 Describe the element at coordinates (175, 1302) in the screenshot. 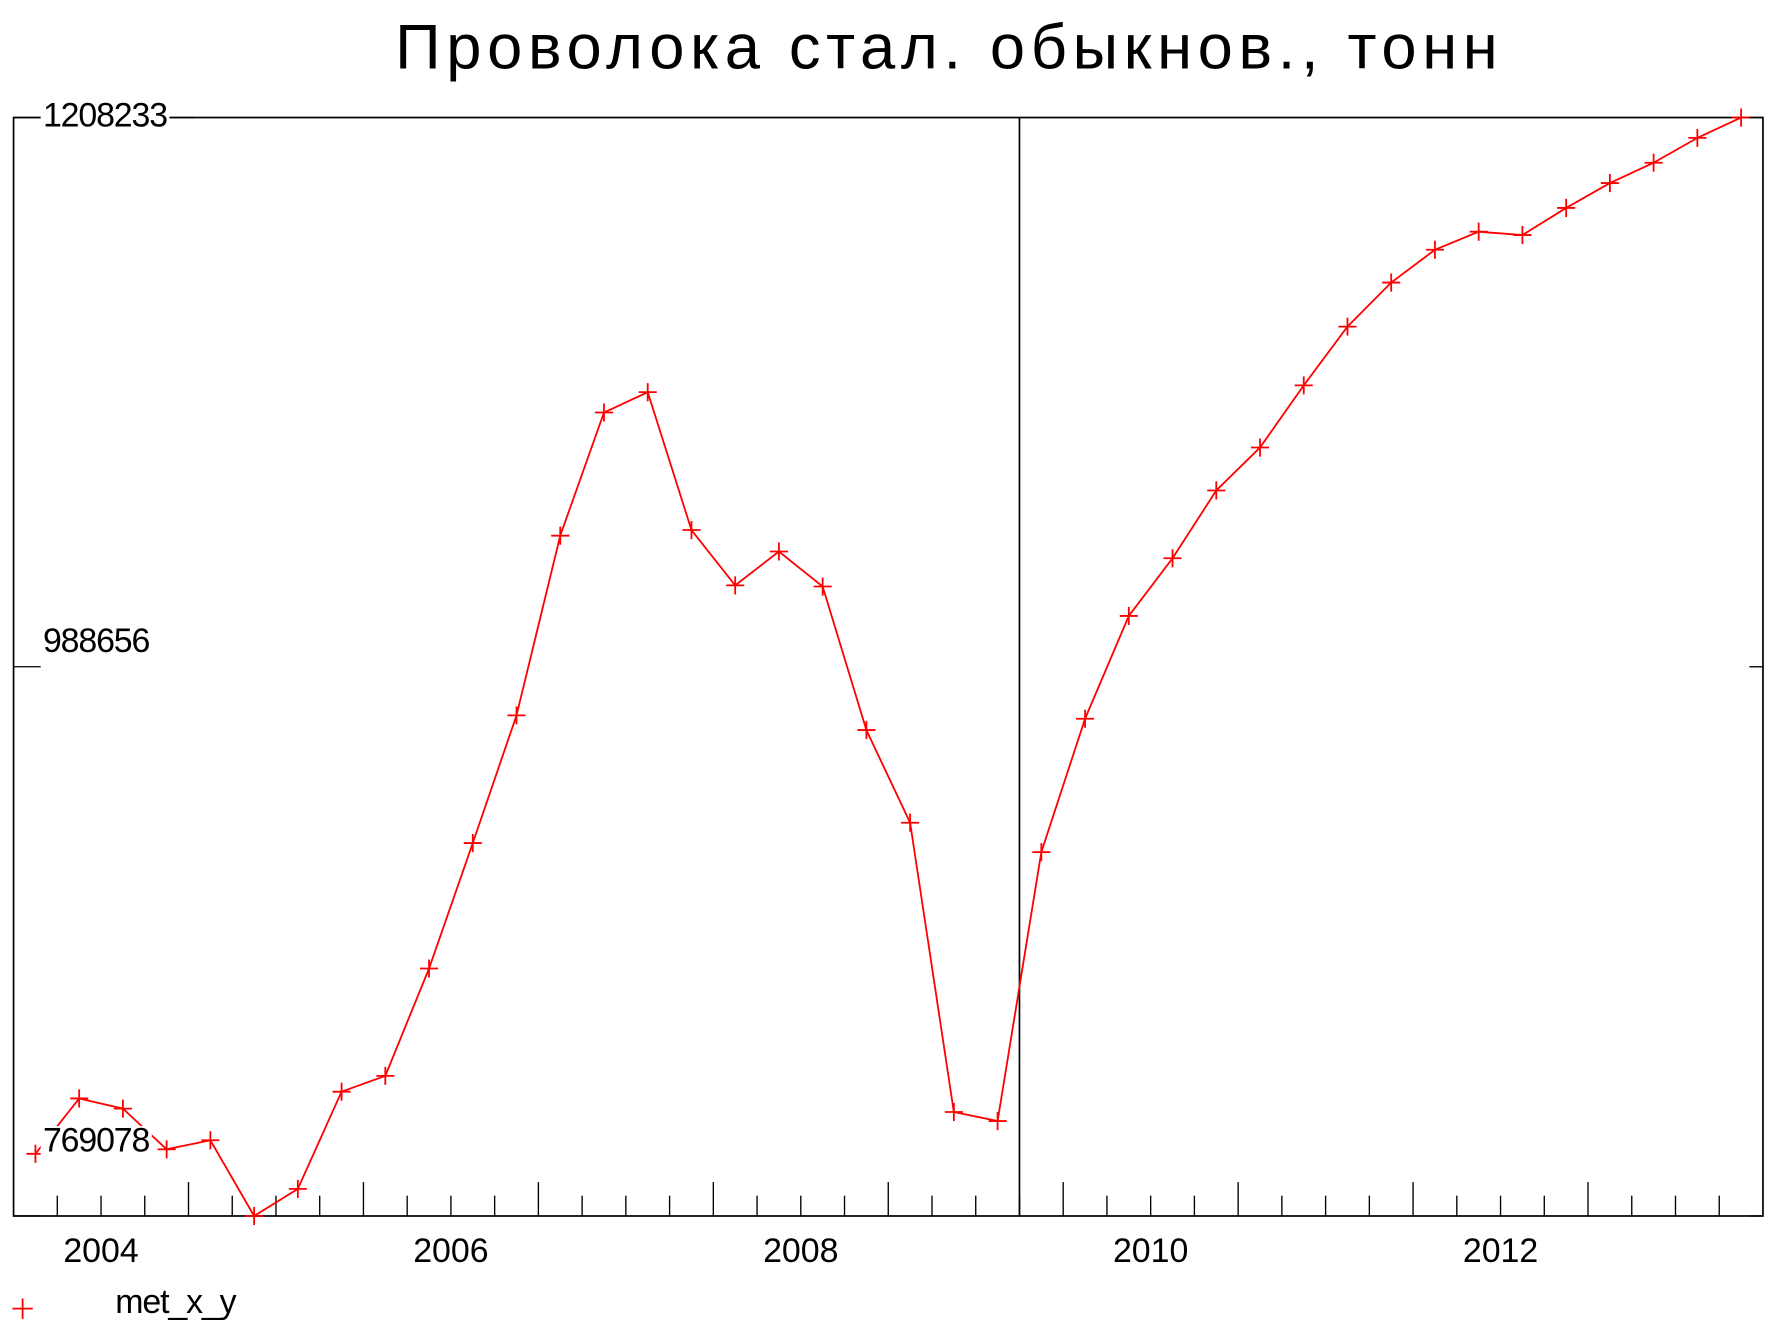

I see `legend-label: met_x_y` at that location.